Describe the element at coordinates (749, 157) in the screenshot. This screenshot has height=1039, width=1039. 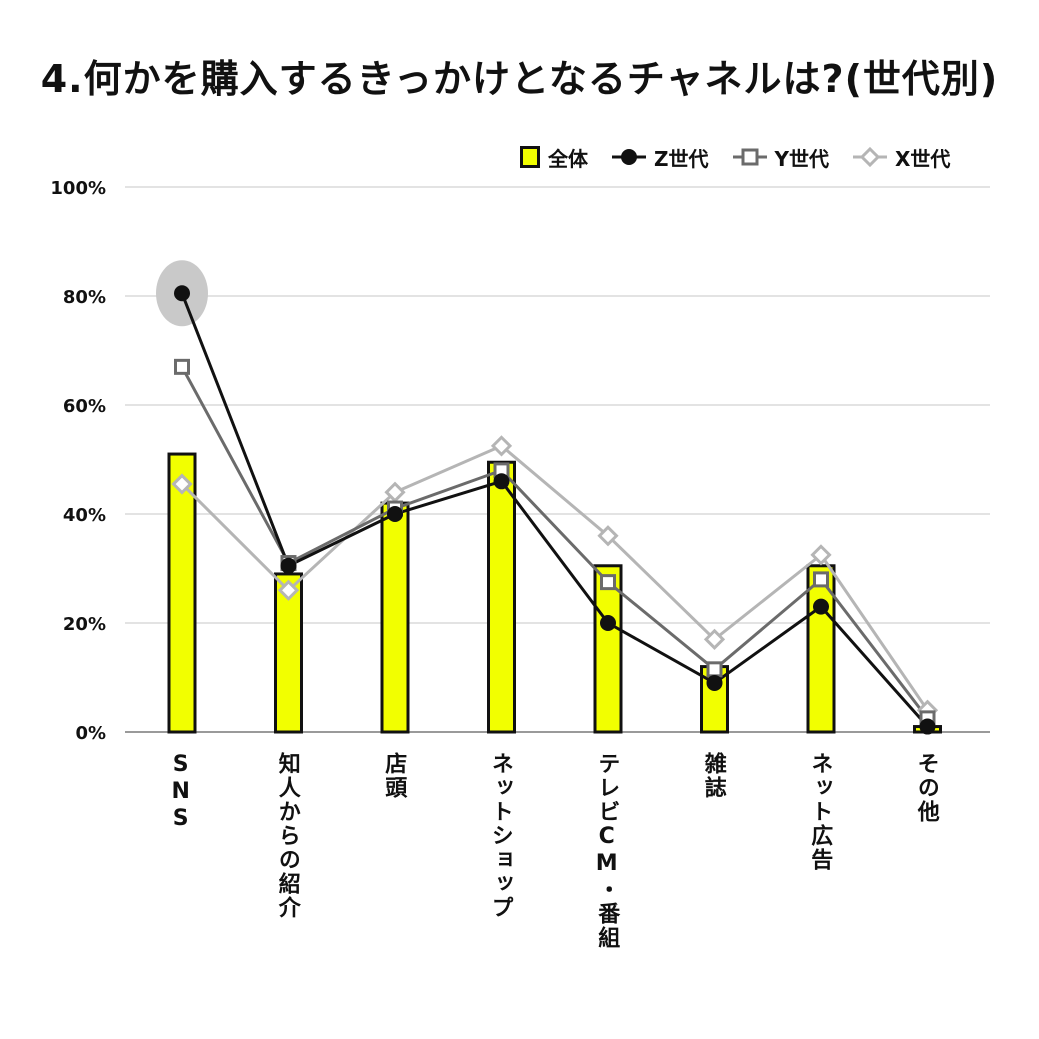
I see `legend-square-marker-icon` at that location.